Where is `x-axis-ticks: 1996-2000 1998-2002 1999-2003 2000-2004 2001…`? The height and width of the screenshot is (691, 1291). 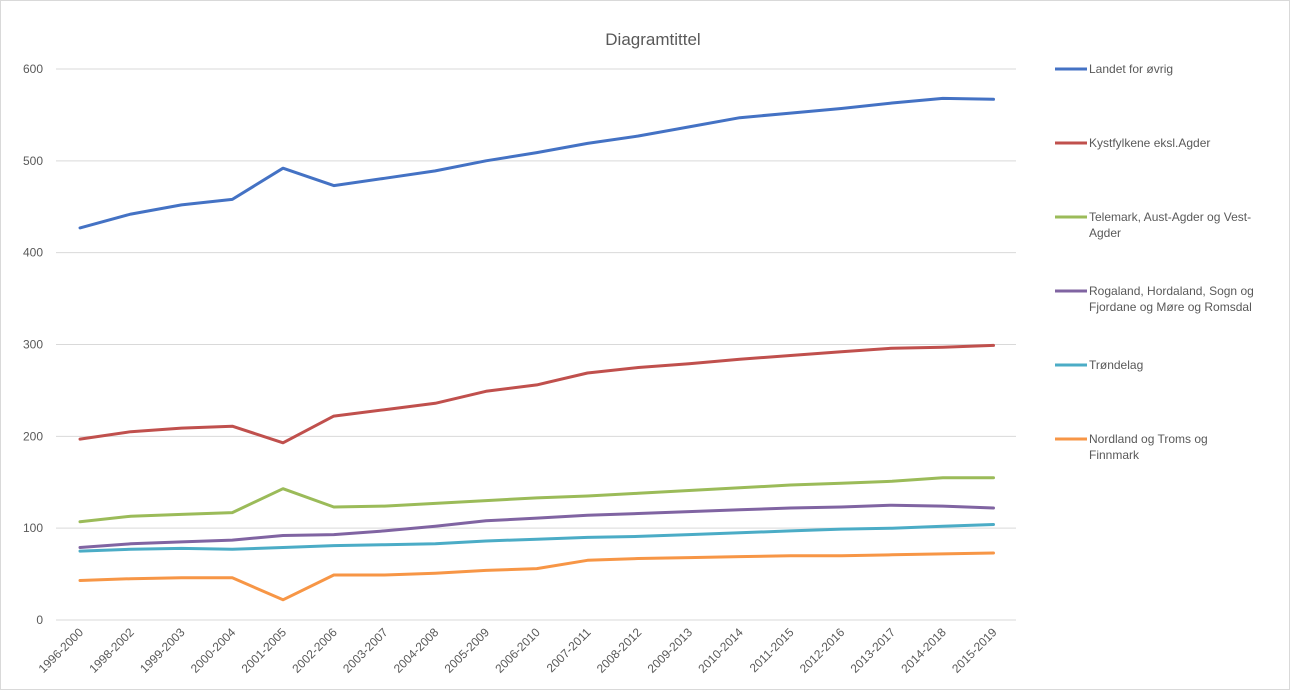 x-axis-ticks: 1996-2000 1998-2002 1999-2003 2000-2004 2001… is located at coordinates (518, 650).